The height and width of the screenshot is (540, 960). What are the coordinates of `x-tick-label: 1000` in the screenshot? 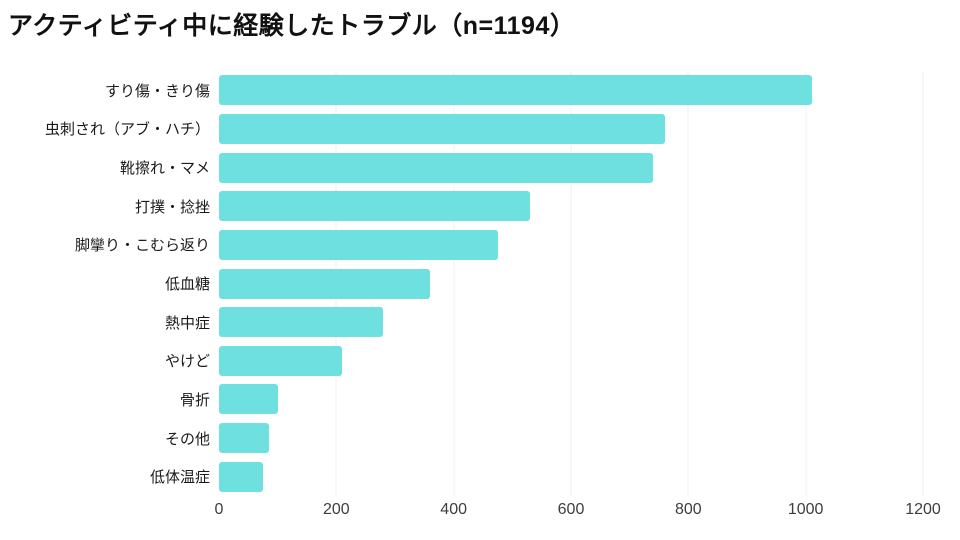 It's located at (805, 509).